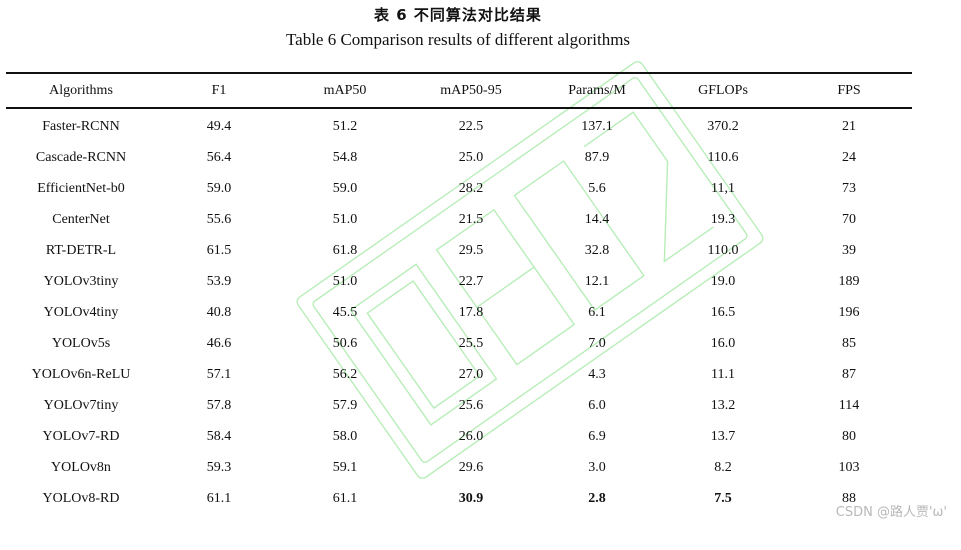 The height and width of the screenshot is (550, 961). What do you see at coordinates (81, 343) in the screenshot?
I see `algorithm-name-cell: YOLOv5s` at bounding box center [81, 343].